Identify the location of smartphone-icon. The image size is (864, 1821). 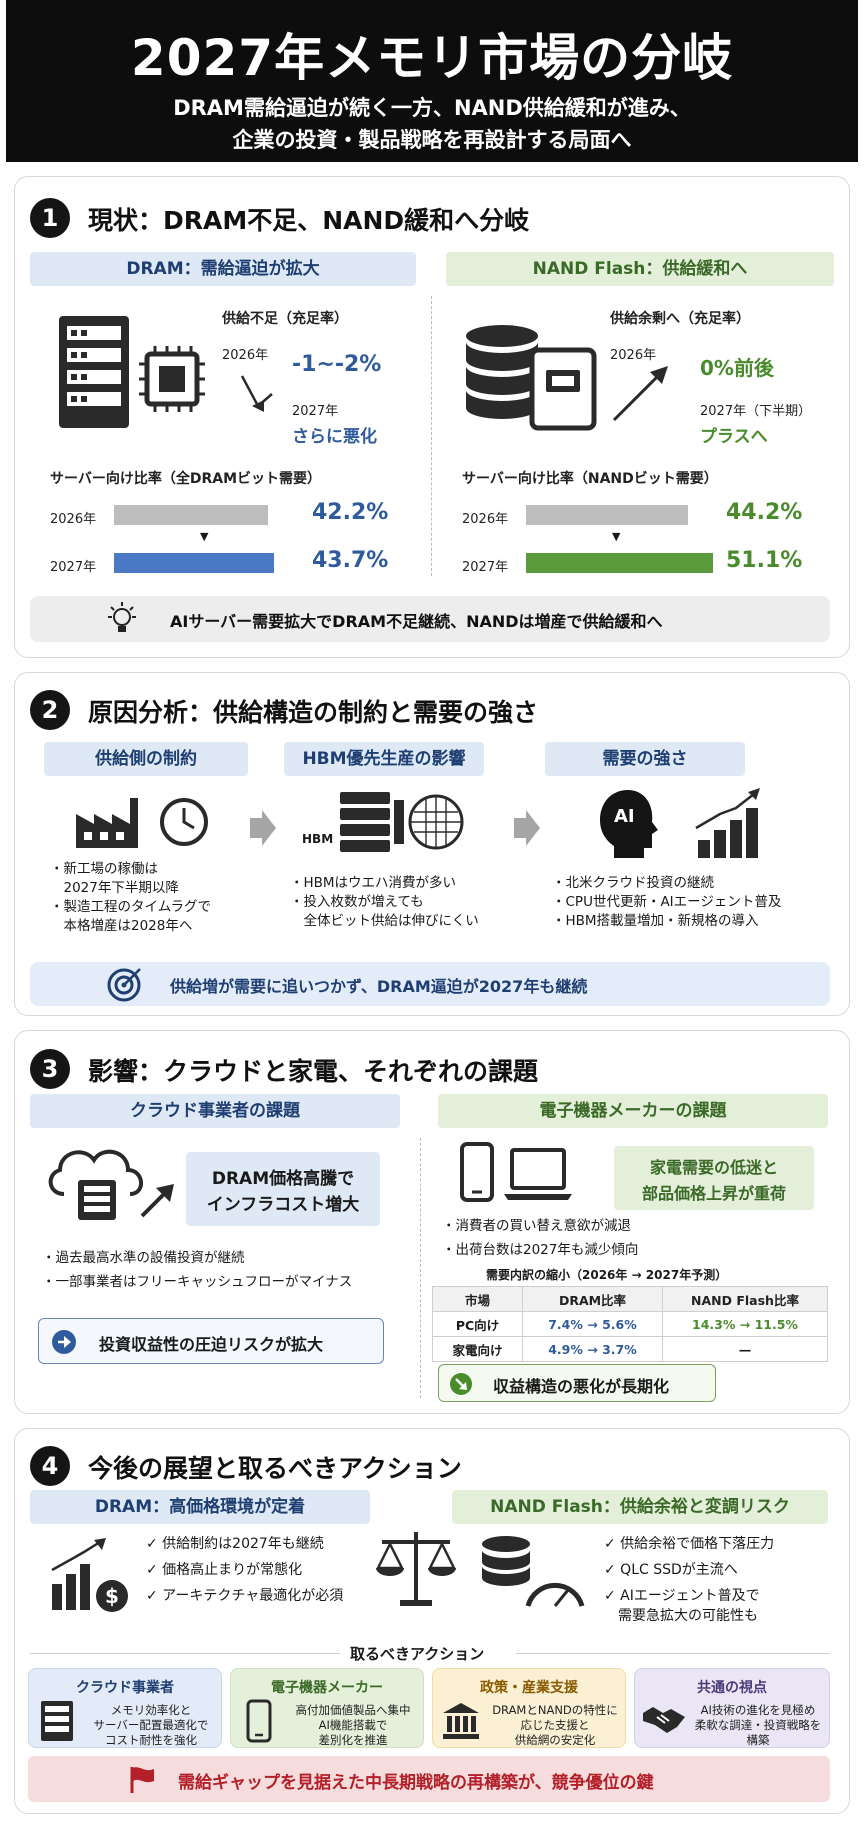
(259, 1721).